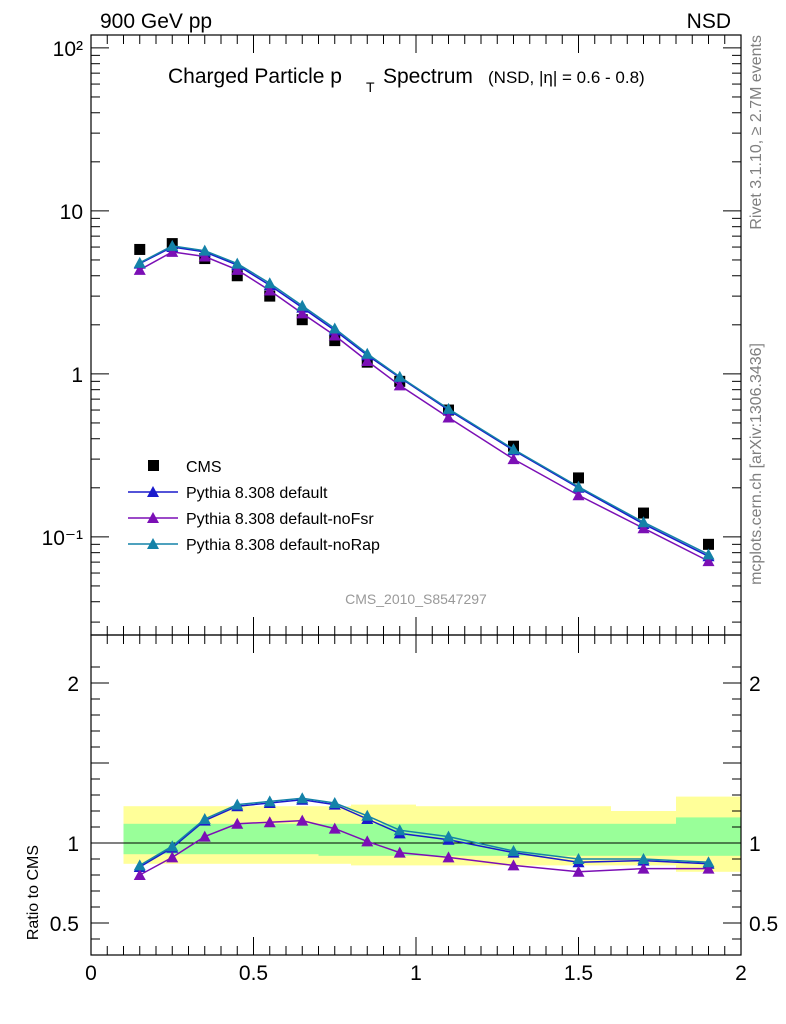 The height and width of the screenshot is (1024, 786). Describe the element at coordinates (73, 844) in the screenshot. I see `ratio-y-tick-label: 1` at that location.